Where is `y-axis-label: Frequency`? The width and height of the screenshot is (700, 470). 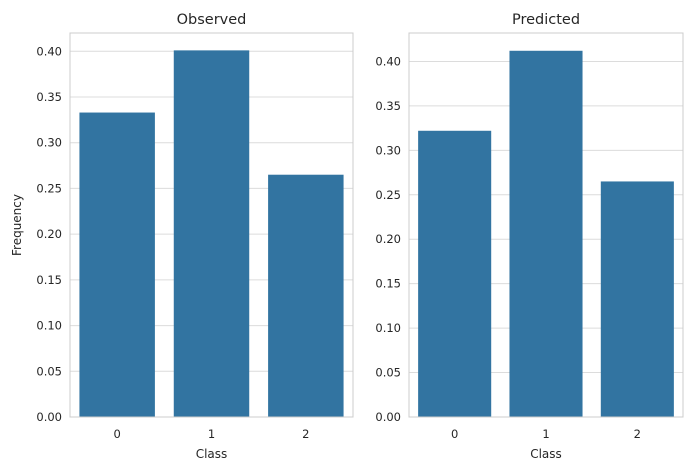
y-axis-label: Frequency is located at coordinates (17, 225).